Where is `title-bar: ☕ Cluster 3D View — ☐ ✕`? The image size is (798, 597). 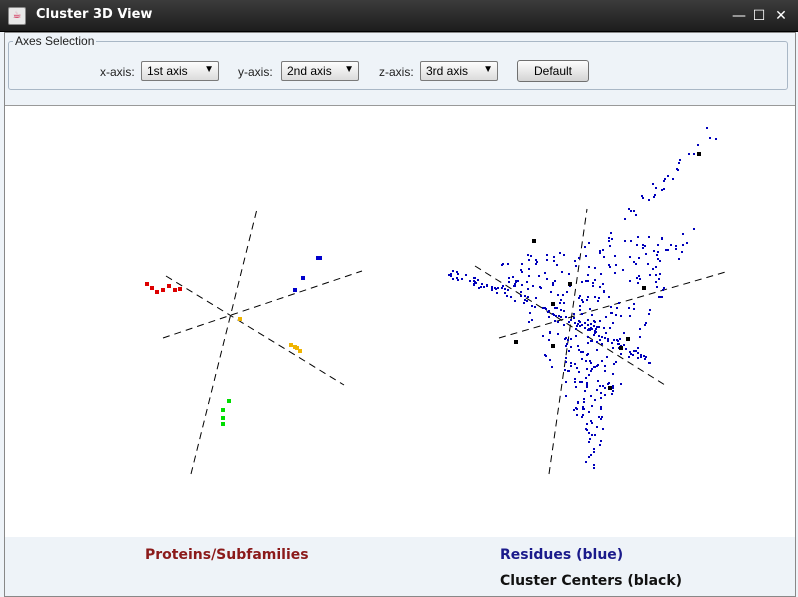
title-bar: ☕ Cluster 3D View — ☐ ✕ is located at coordinates (399, 16).